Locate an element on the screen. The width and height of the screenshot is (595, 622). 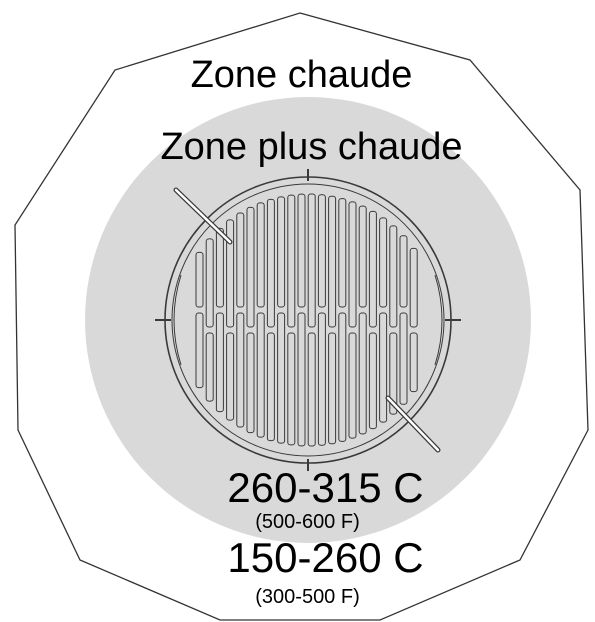
hot-zone-temp-celsius: 260-315 C is located at coordinates (325, 487).